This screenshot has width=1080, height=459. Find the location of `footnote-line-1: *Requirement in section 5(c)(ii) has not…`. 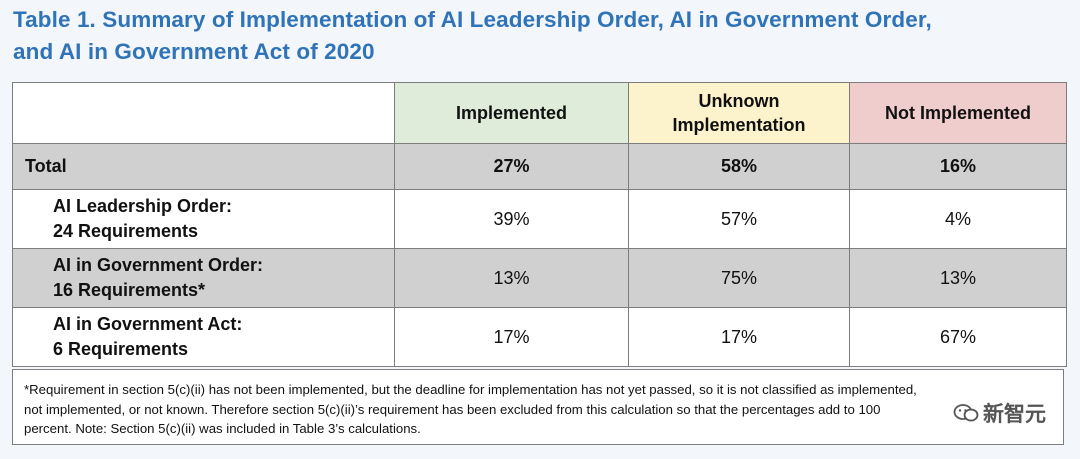

footnote-line-1: *Requirement in section 5(c)(ii) has not… is located at coordinates (470, 389).